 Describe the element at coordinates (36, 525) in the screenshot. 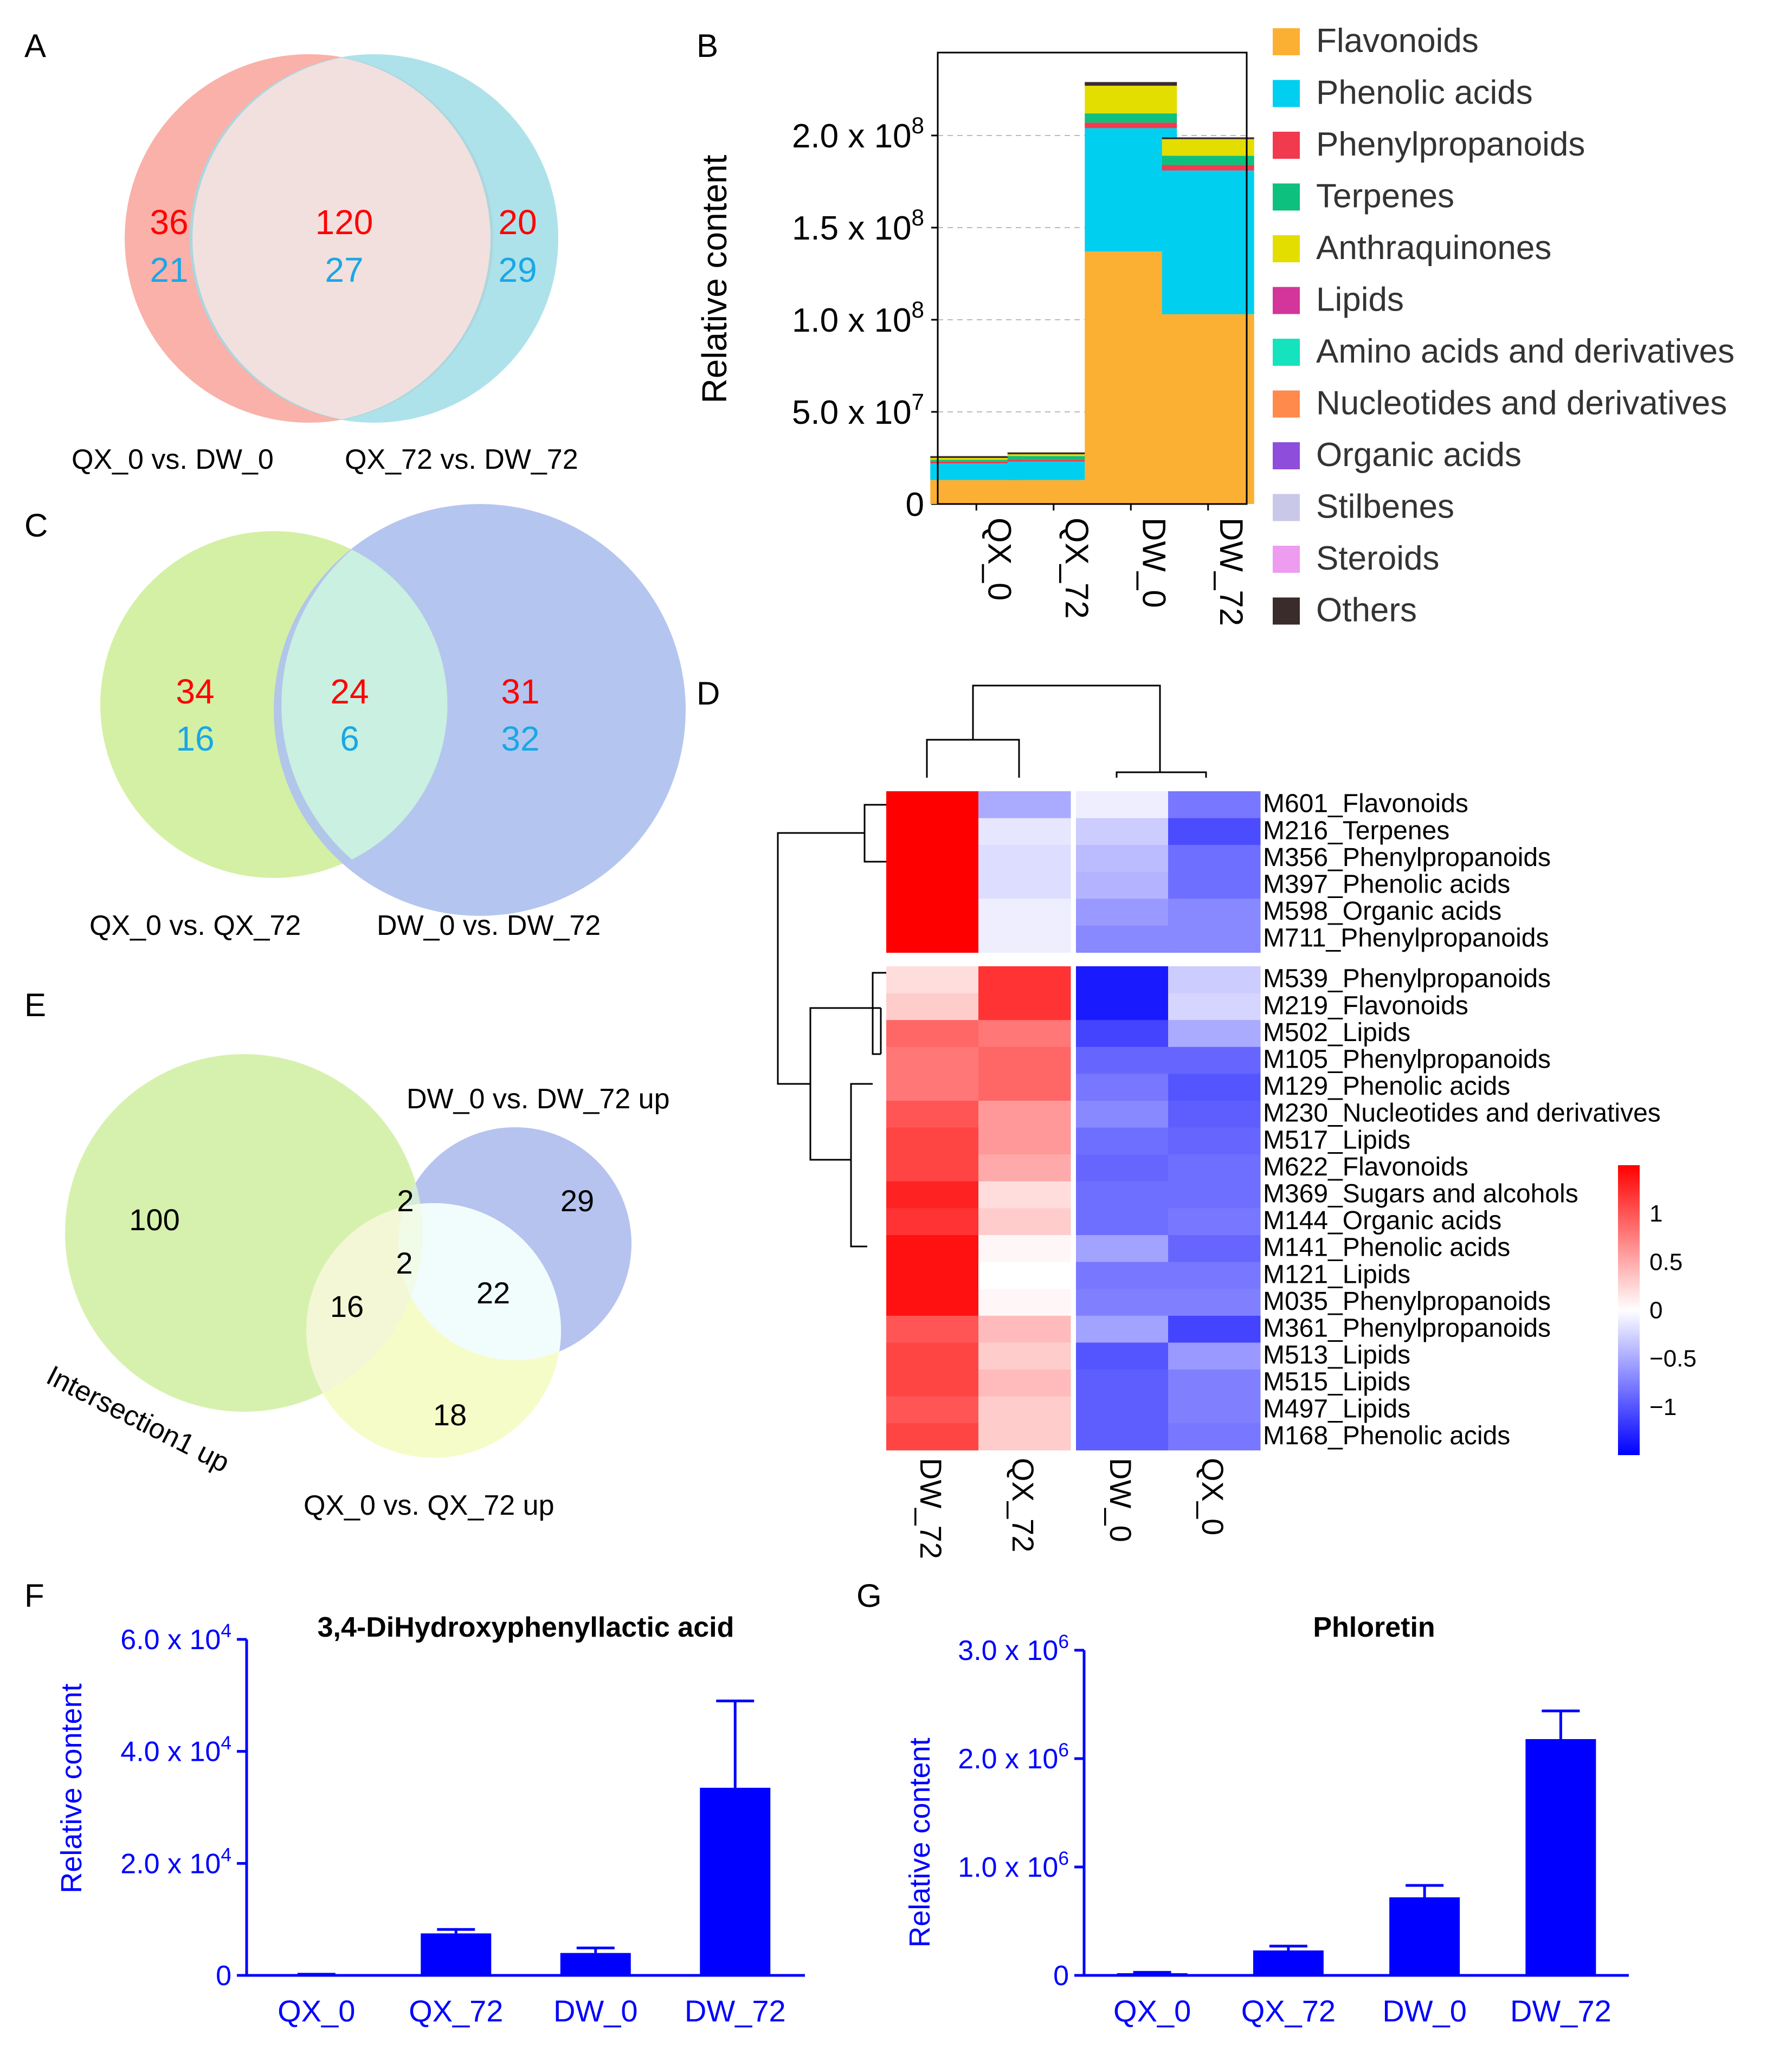

I see `panel-c-letter: C` at that location.